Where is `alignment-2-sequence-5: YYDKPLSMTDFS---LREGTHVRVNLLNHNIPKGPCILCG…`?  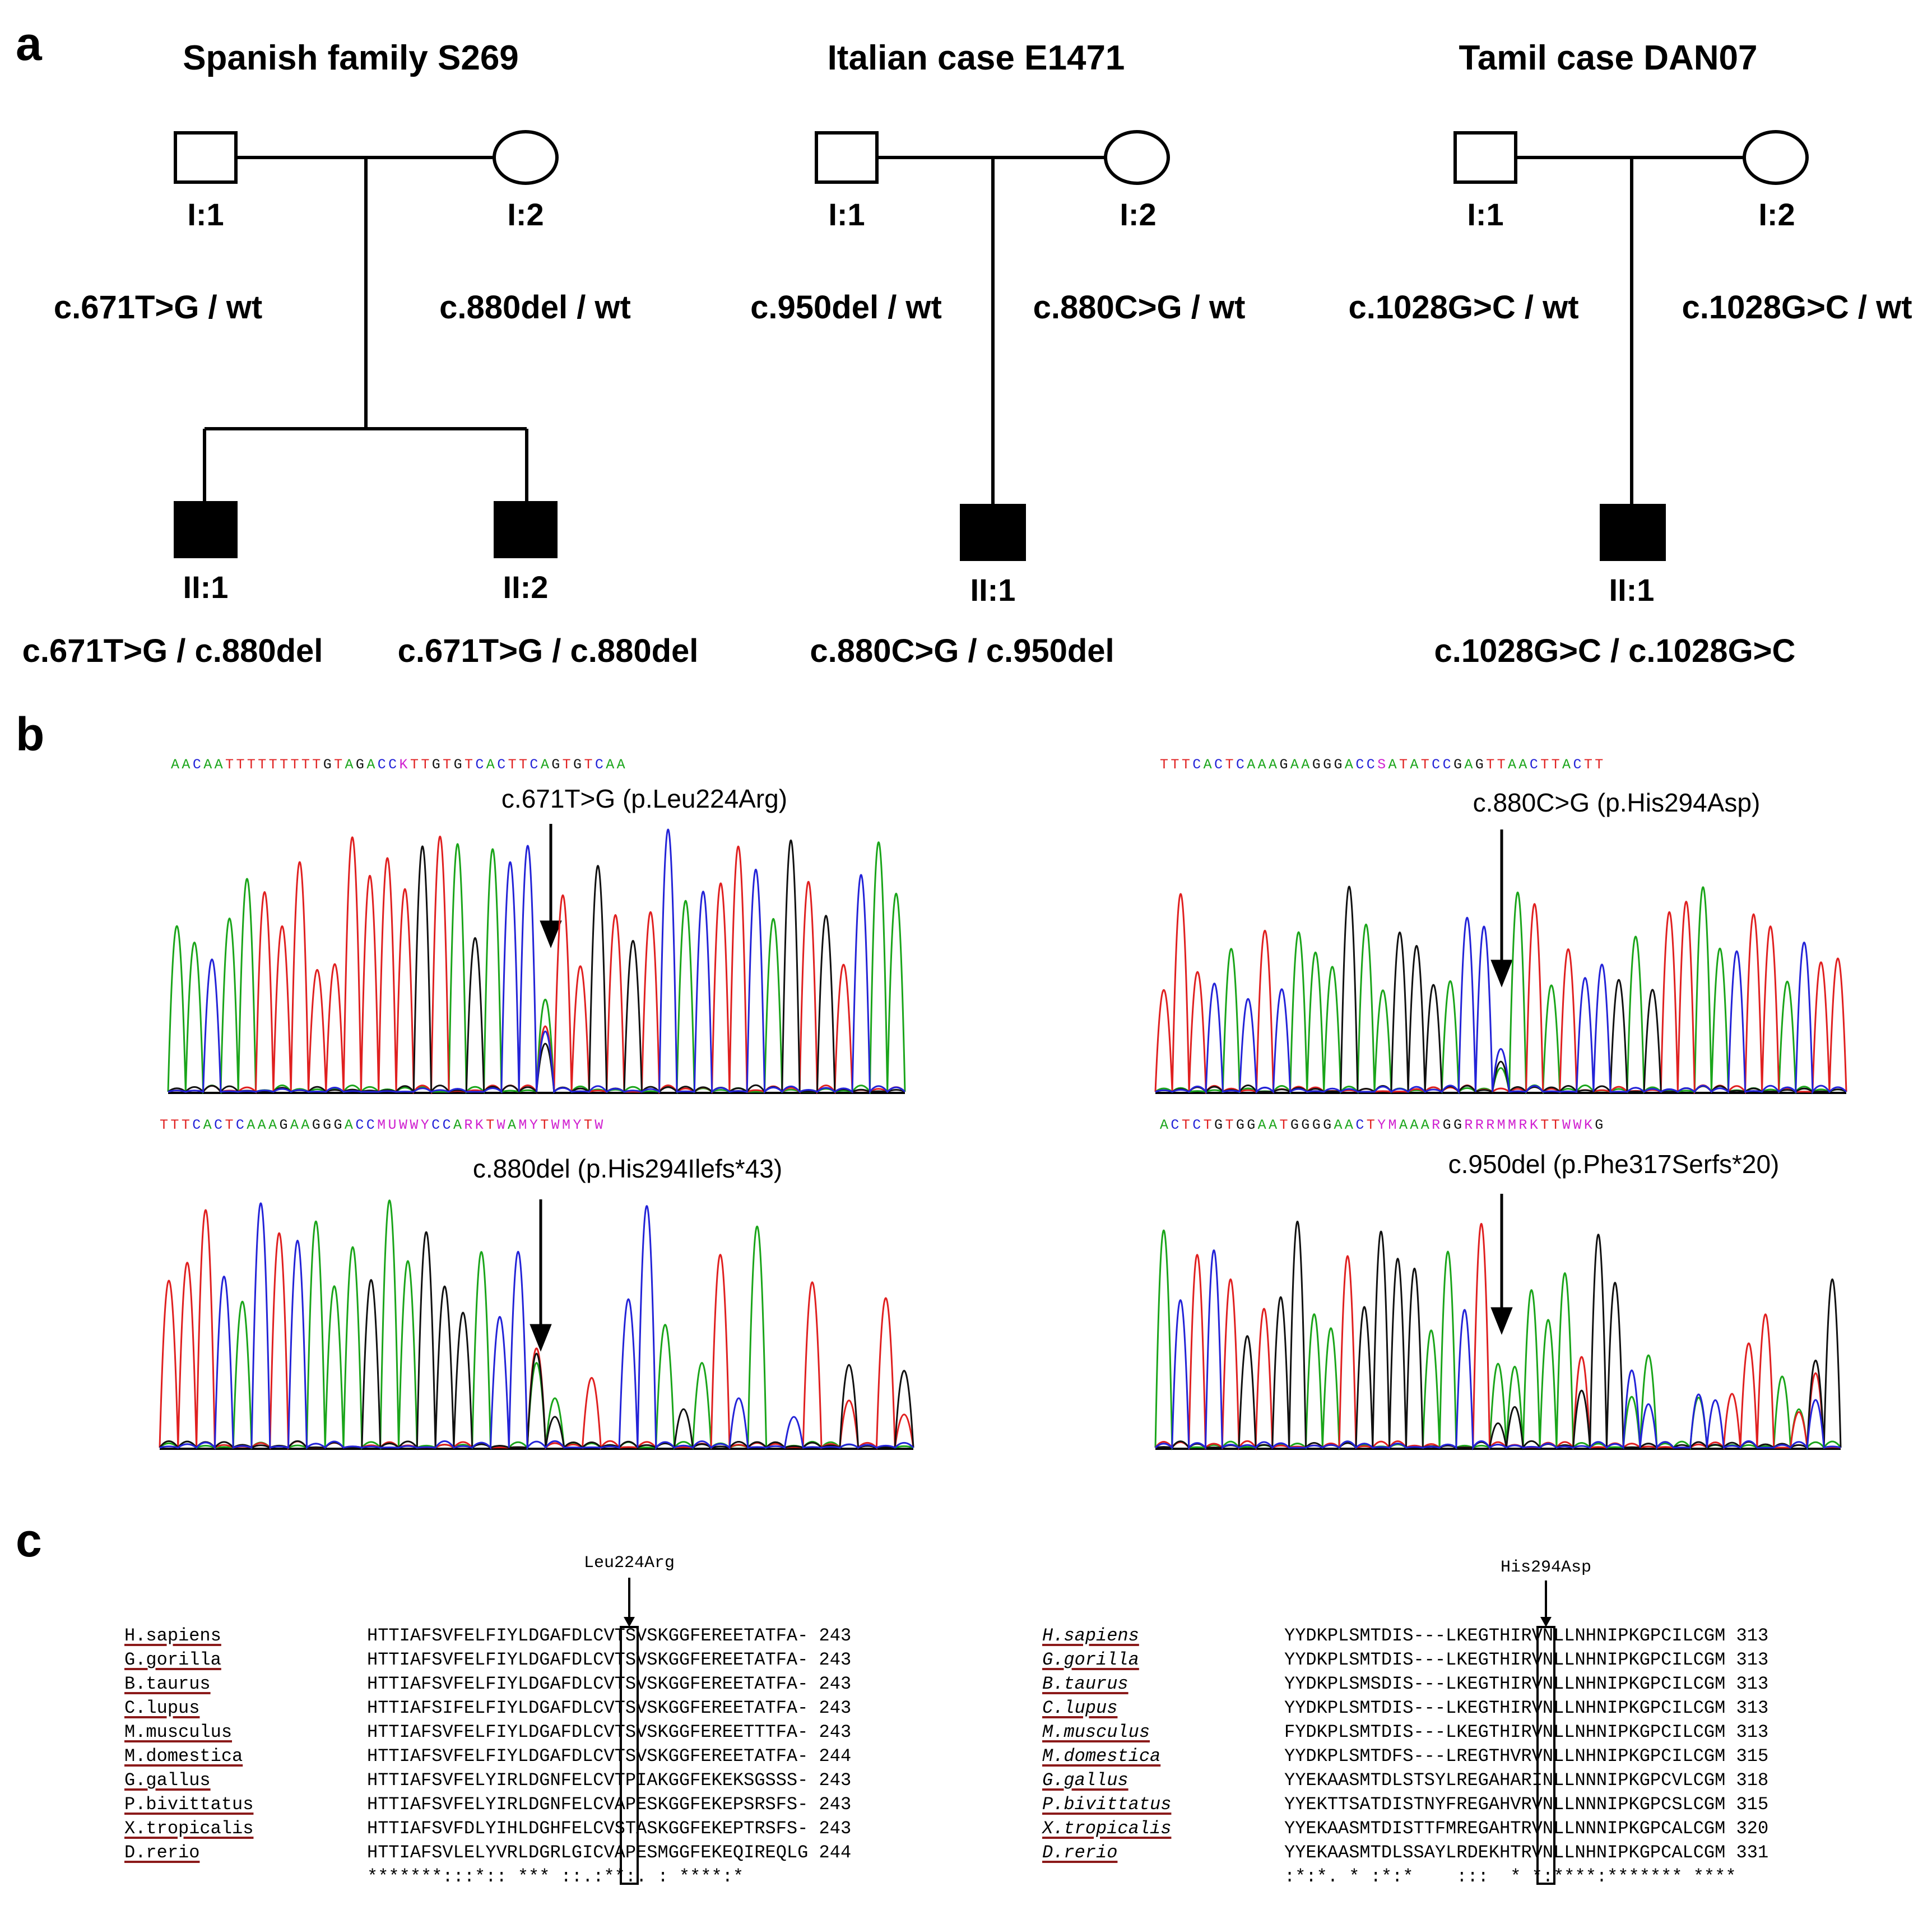
alignment-2-sequence-5: YYDKPLSMTDFS---LREGTHVRVNLLNHNIPKGPCILCG… is located at coordinates (1527, 1756).